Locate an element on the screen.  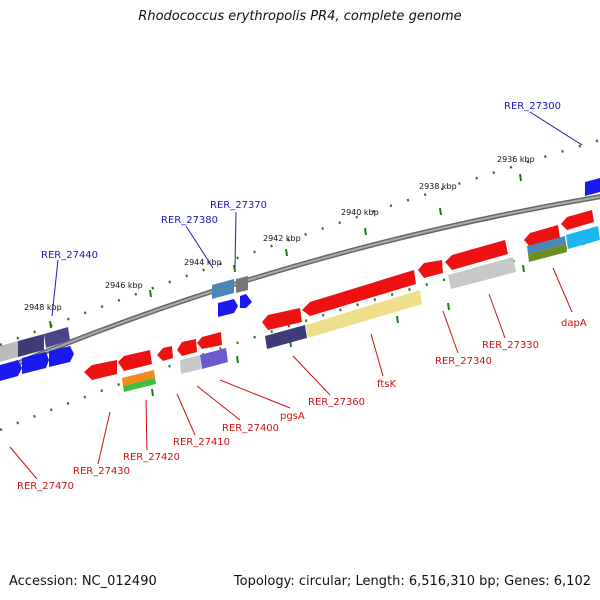
kbp-label: 2942 kbp is located at coordinates (282, 238).